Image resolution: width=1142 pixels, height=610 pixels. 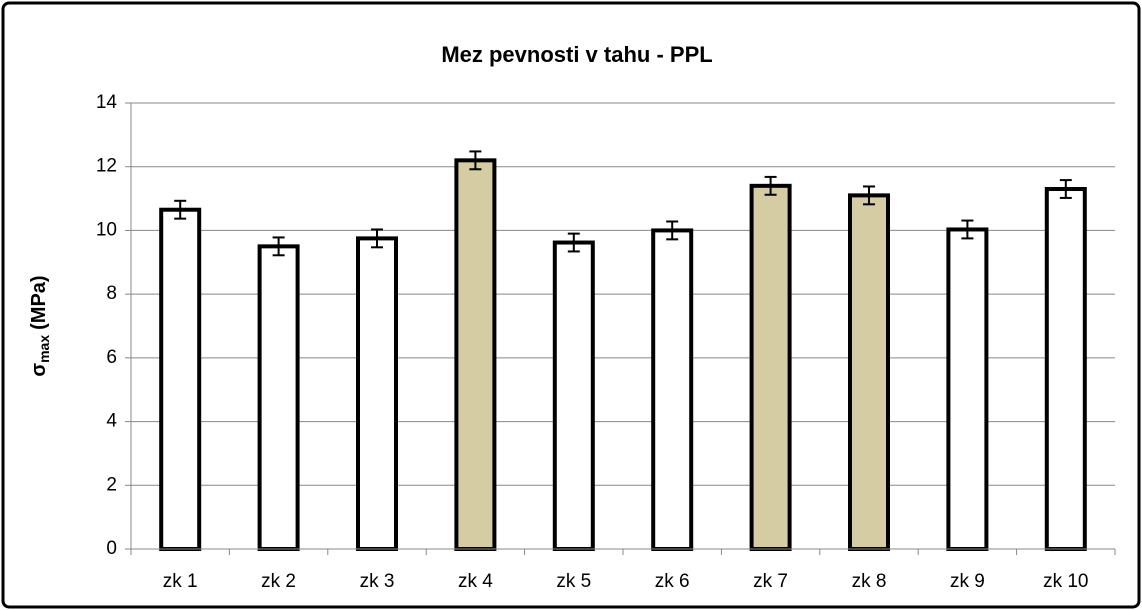 I want to click on chart-title: Mez pevnosti v tahu - PPL, so click(x=576, y=54).